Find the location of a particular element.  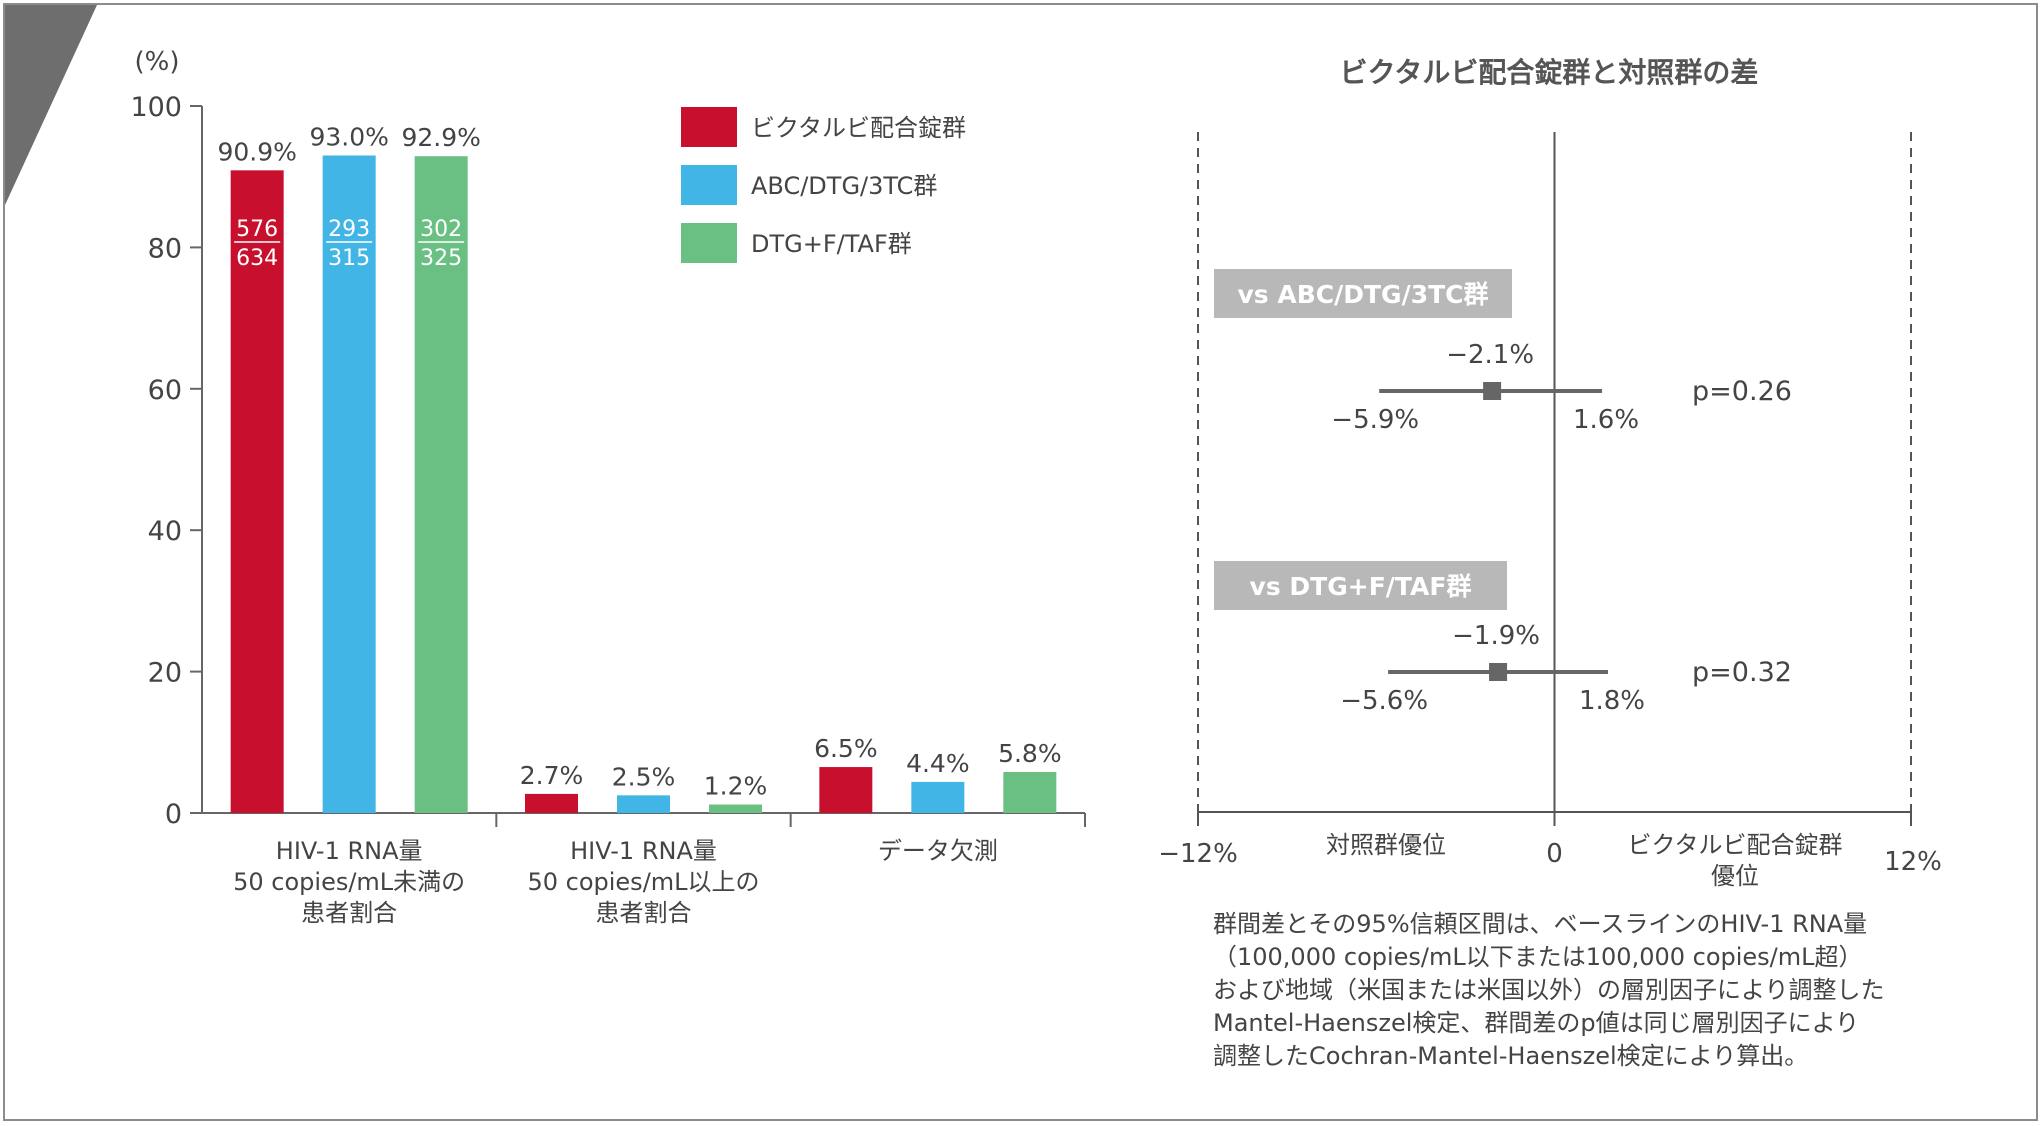

bar-value-label: 4.4% is located at coordinates (938, 763).